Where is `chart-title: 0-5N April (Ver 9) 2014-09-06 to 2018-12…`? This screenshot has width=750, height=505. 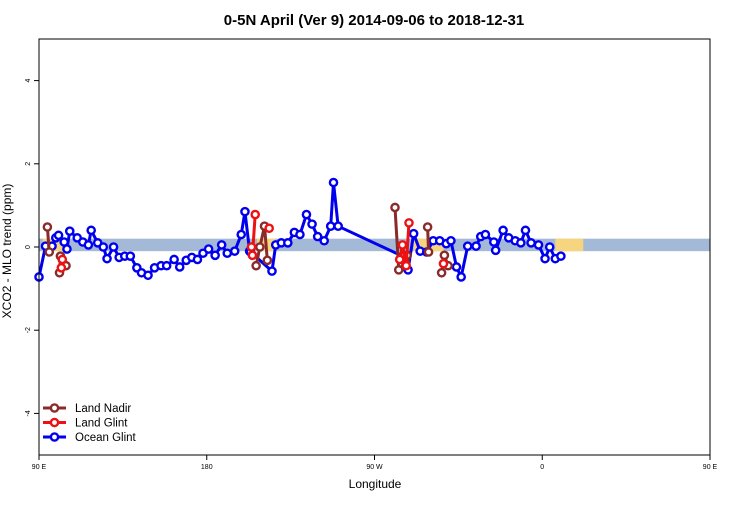
chart-title: 0-5N April (Ver 9) 2014-09-06 to 2018-12… is located at coordinates (374, 20).